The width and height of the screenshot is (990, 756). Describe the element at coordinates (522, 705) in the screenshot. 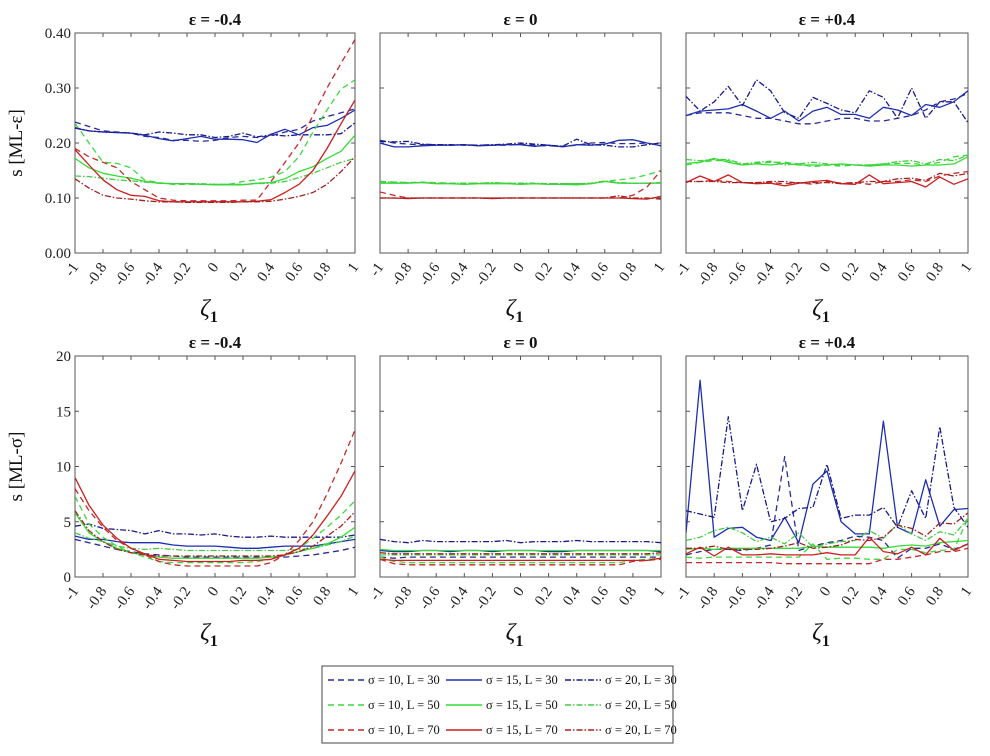

I see `legend-label: σ = 15, L = 50` at that location.